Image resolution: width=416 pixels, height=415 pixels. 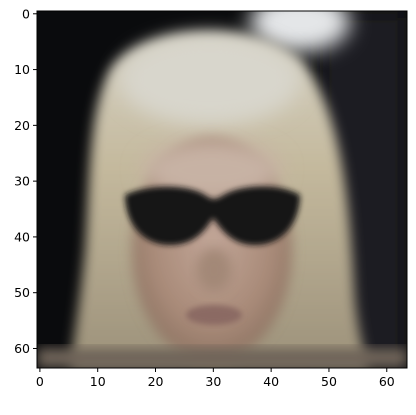 I want to click on y-axis: 0 10 20 30 40 50 60, so click(x=25, y=181).